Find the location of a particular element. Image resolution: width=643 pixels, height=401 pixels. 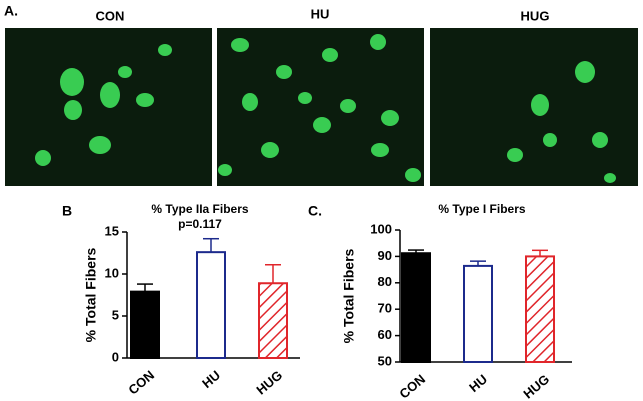

y-tick-label: 10 is located at coordinates (112, 272).